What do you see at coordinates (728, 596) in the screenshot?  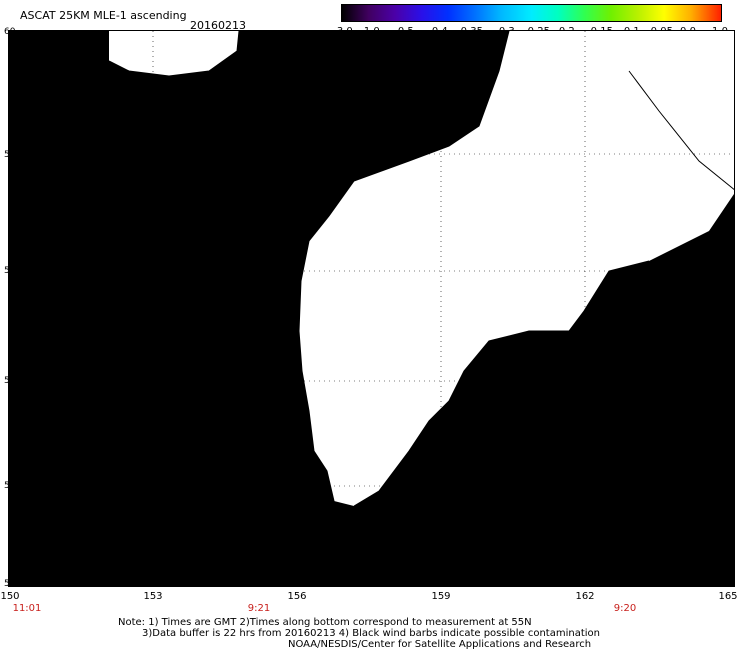 I see `lon-label-165: 165` at bounding box center [728, 596].